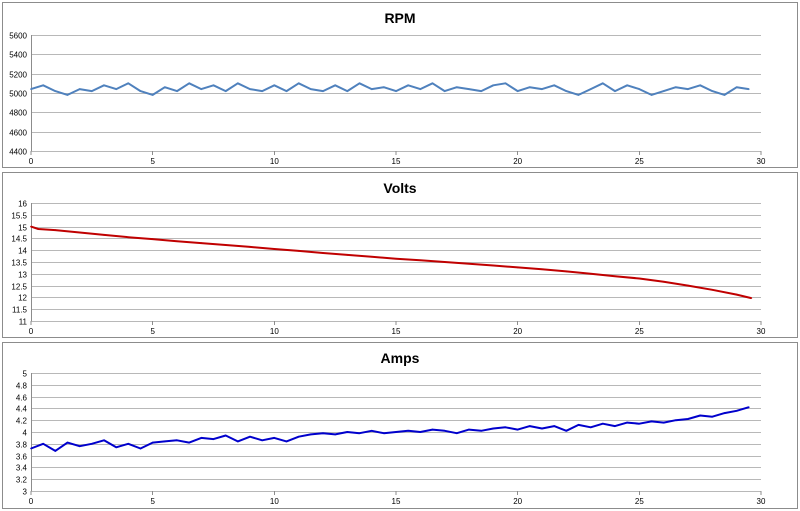  What do you see at coordinates (18, 55) in the screenshot?
I see `rpm-y-tick-label: 5400` at bounding box center [18, 55].